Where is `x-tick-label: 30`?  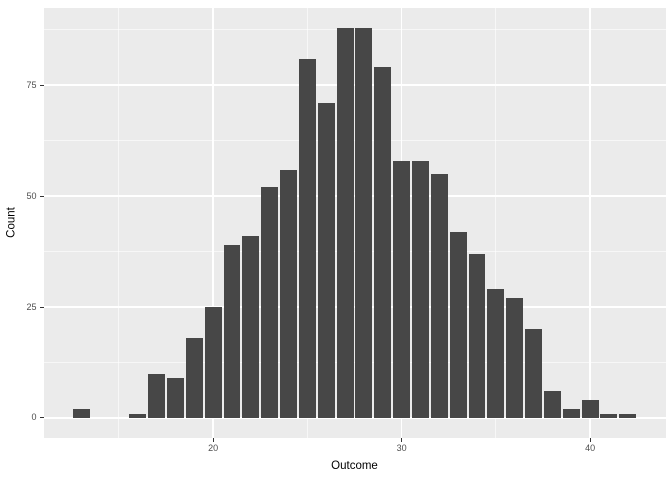 x-tick-label: 30 is located at coordinates (401, 448).